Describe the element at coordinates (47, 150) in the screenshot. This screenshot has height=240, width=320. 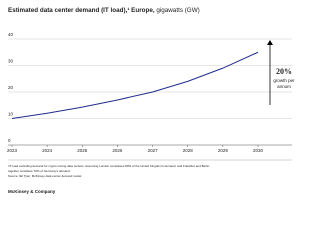
I see `x-tick-label: 2024` at that location.